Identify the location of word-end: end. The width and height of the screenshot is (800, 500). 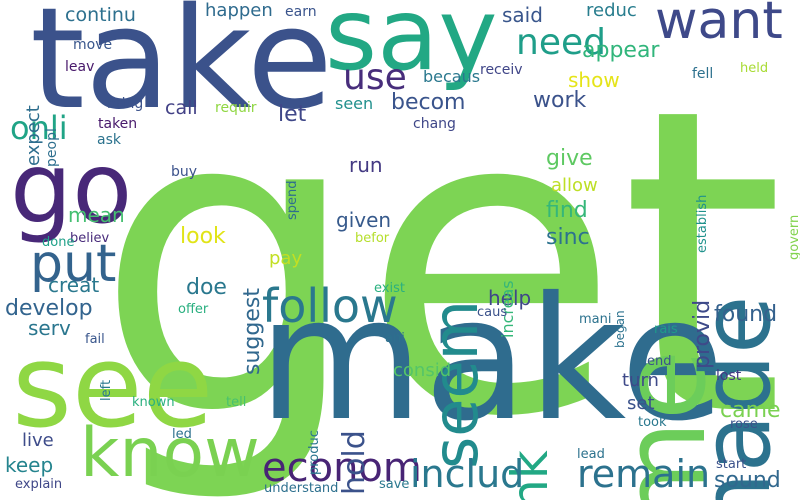
(659, 361).